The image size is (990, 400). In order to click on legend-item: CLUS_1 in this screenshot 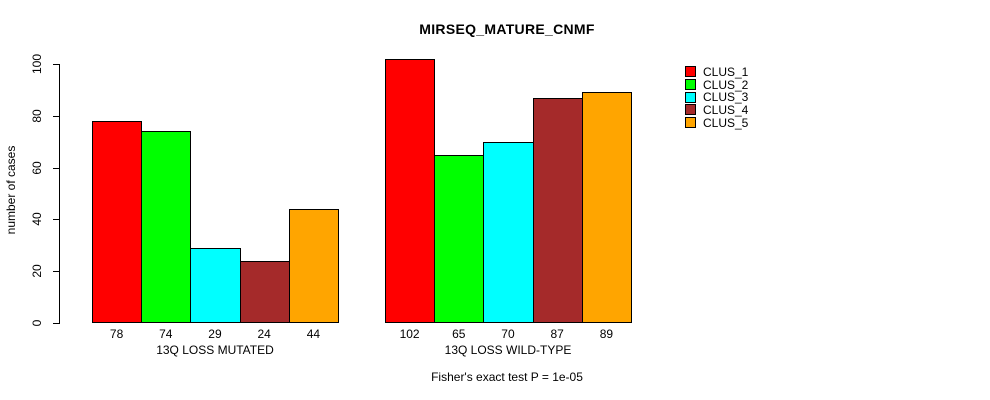, I will do `click(717, 71)`.